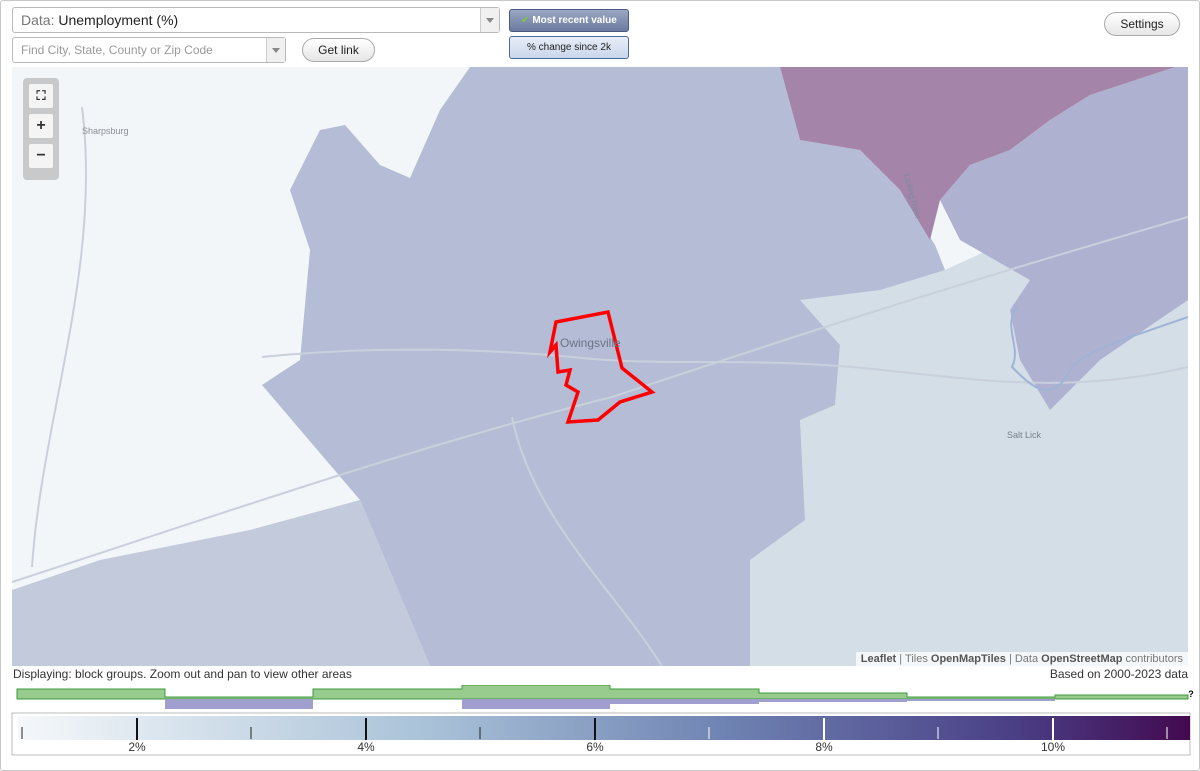  Describe the element at coordinates (1099, 348) in the screenshot. I see `river` at that location.